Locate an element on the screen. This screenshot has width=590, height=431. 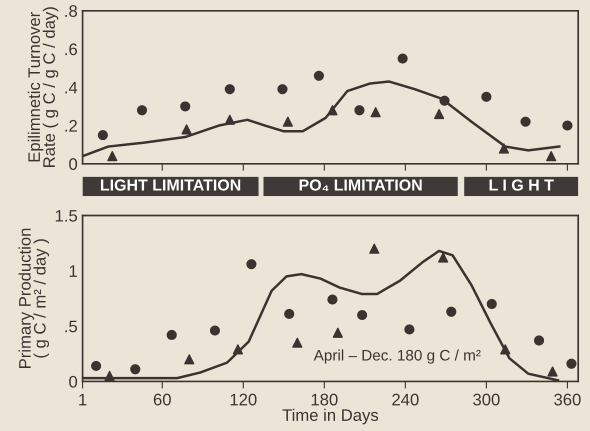
x-tick-label: 300 is located at coordinates (486, 400).